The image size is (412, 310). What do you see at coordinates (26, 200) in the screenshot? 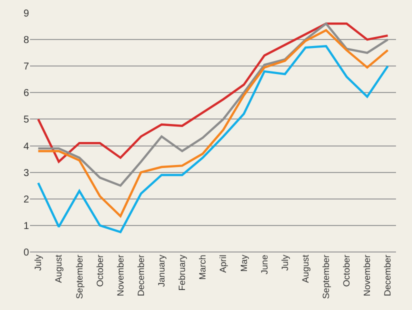
I see `y-tick-label: 2` at bounding box center [26, 200].